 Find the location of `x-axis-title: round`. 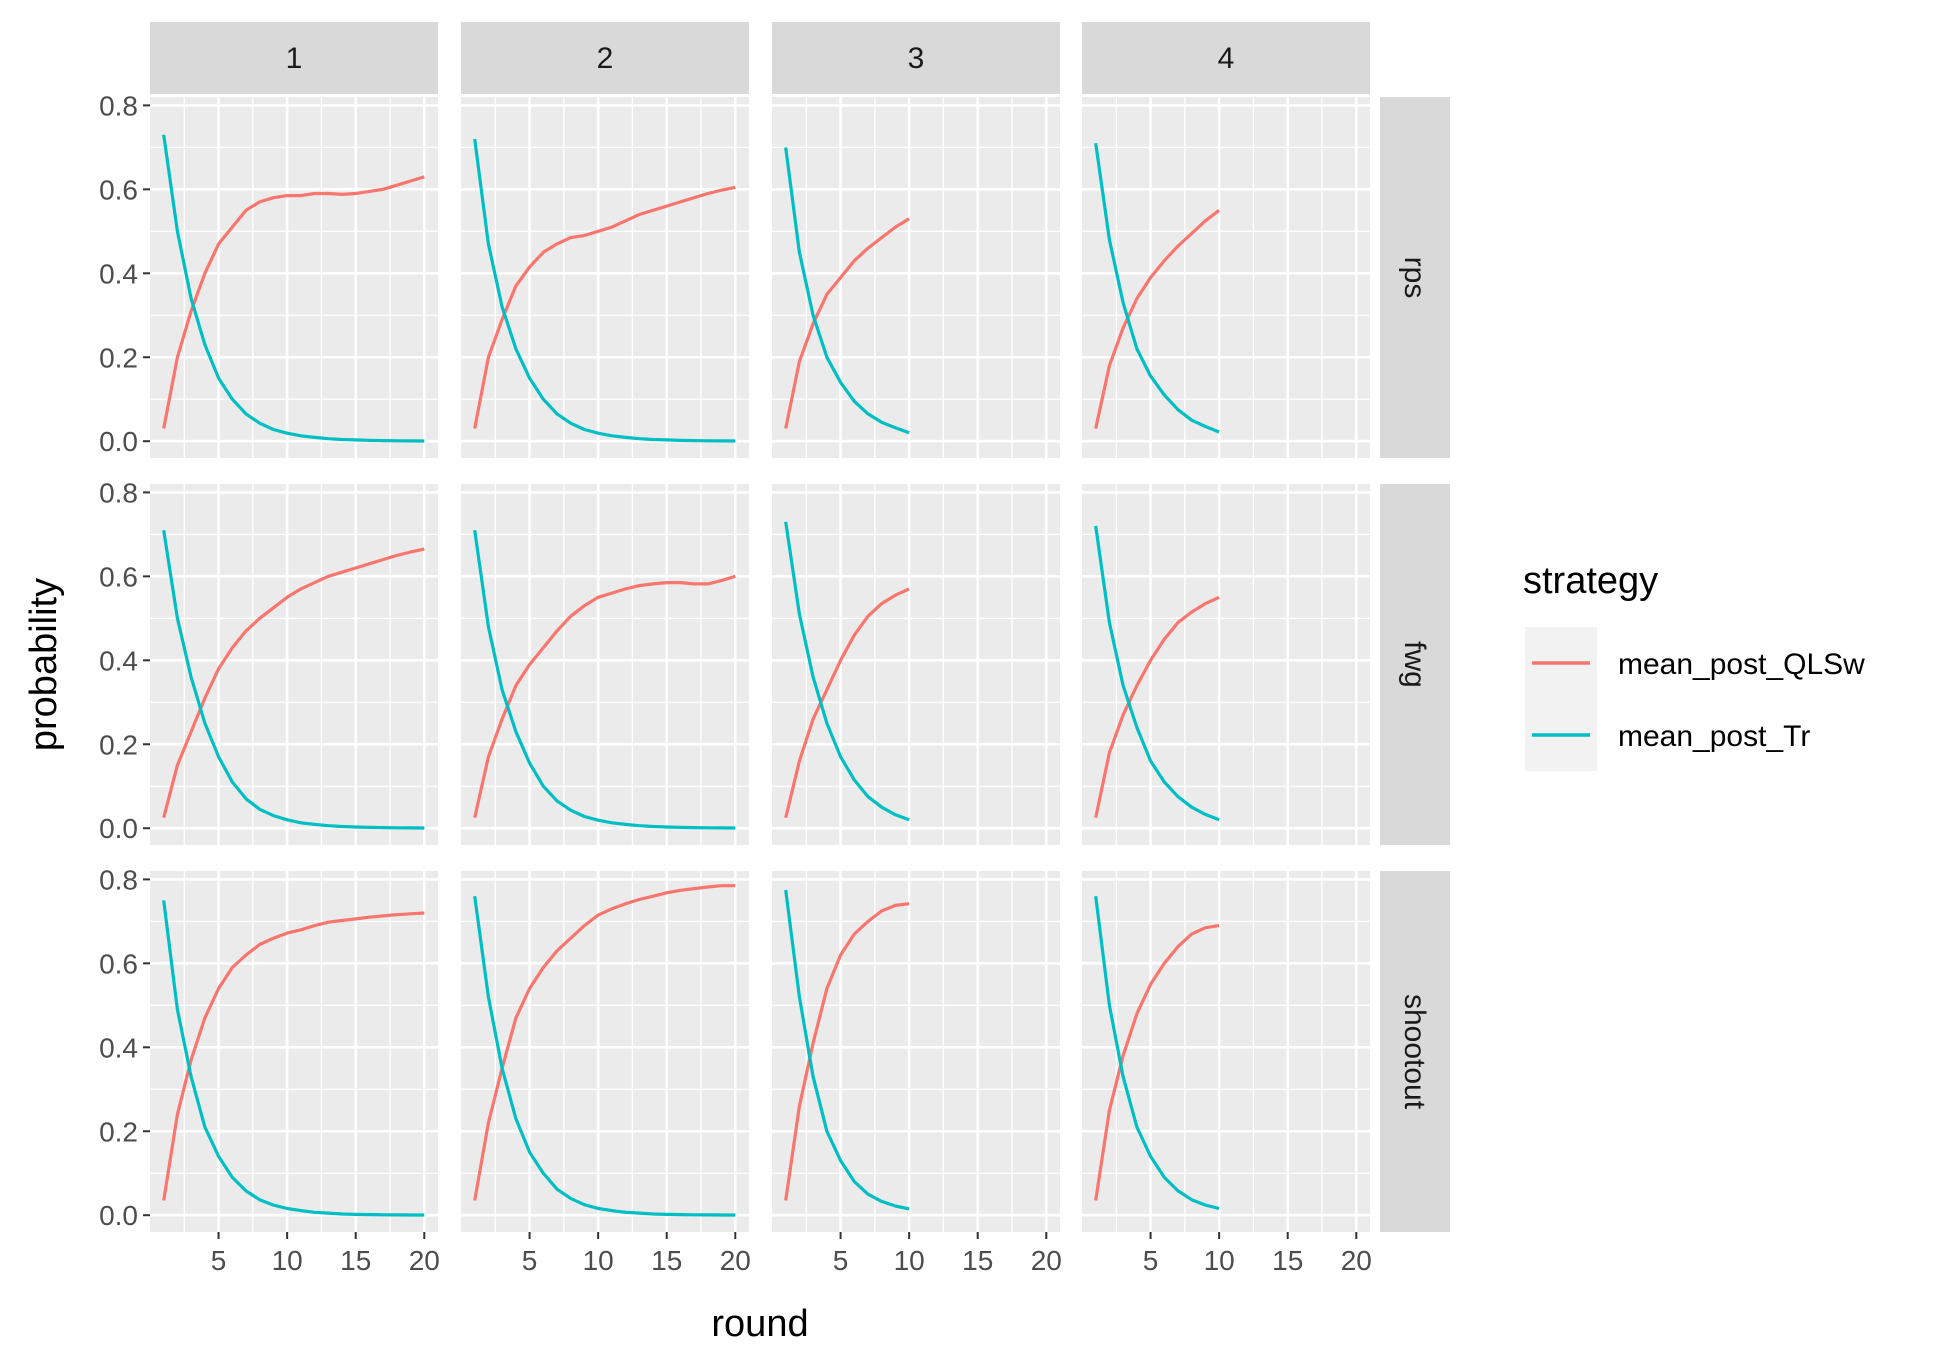

x-axis-title: round is located at coordinates (759, 1324).